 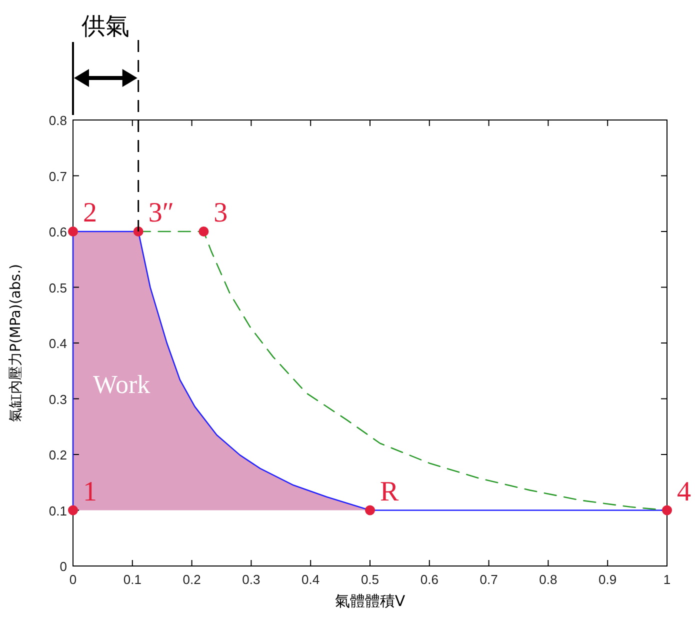 What do you see at coordinates (57, 288) in the screenshot?
I see `y-tick-label: 0.5` at bounding box center [57, 288].